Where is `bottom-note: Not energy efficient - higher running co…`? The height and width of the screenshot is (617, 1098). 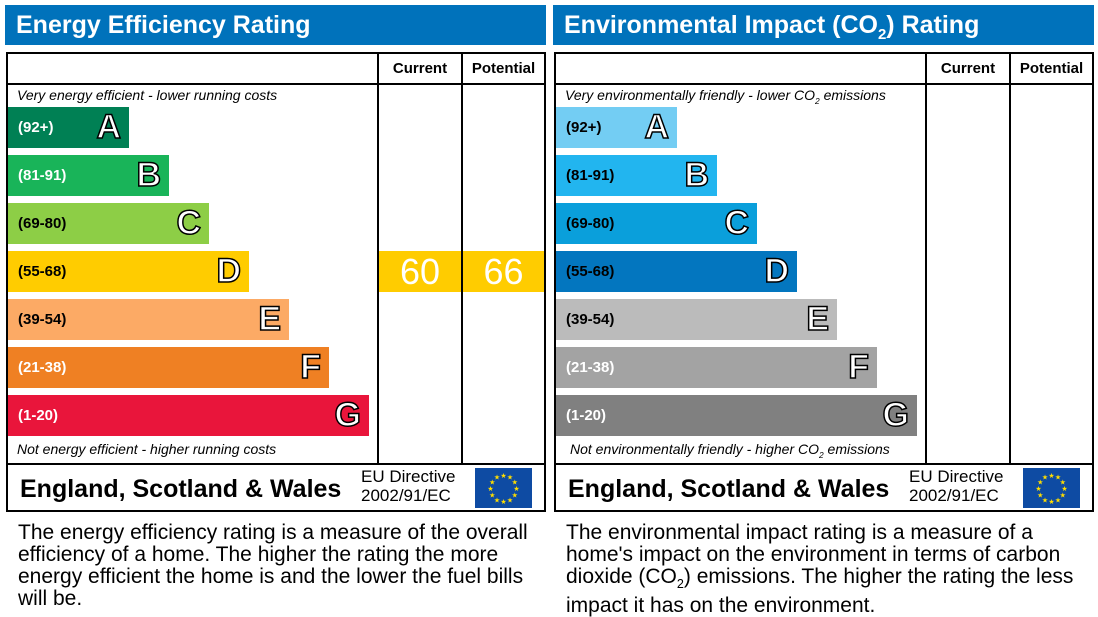 bottom-note: Not energy efficient - higher running co… is located at coordinates (147, 449).